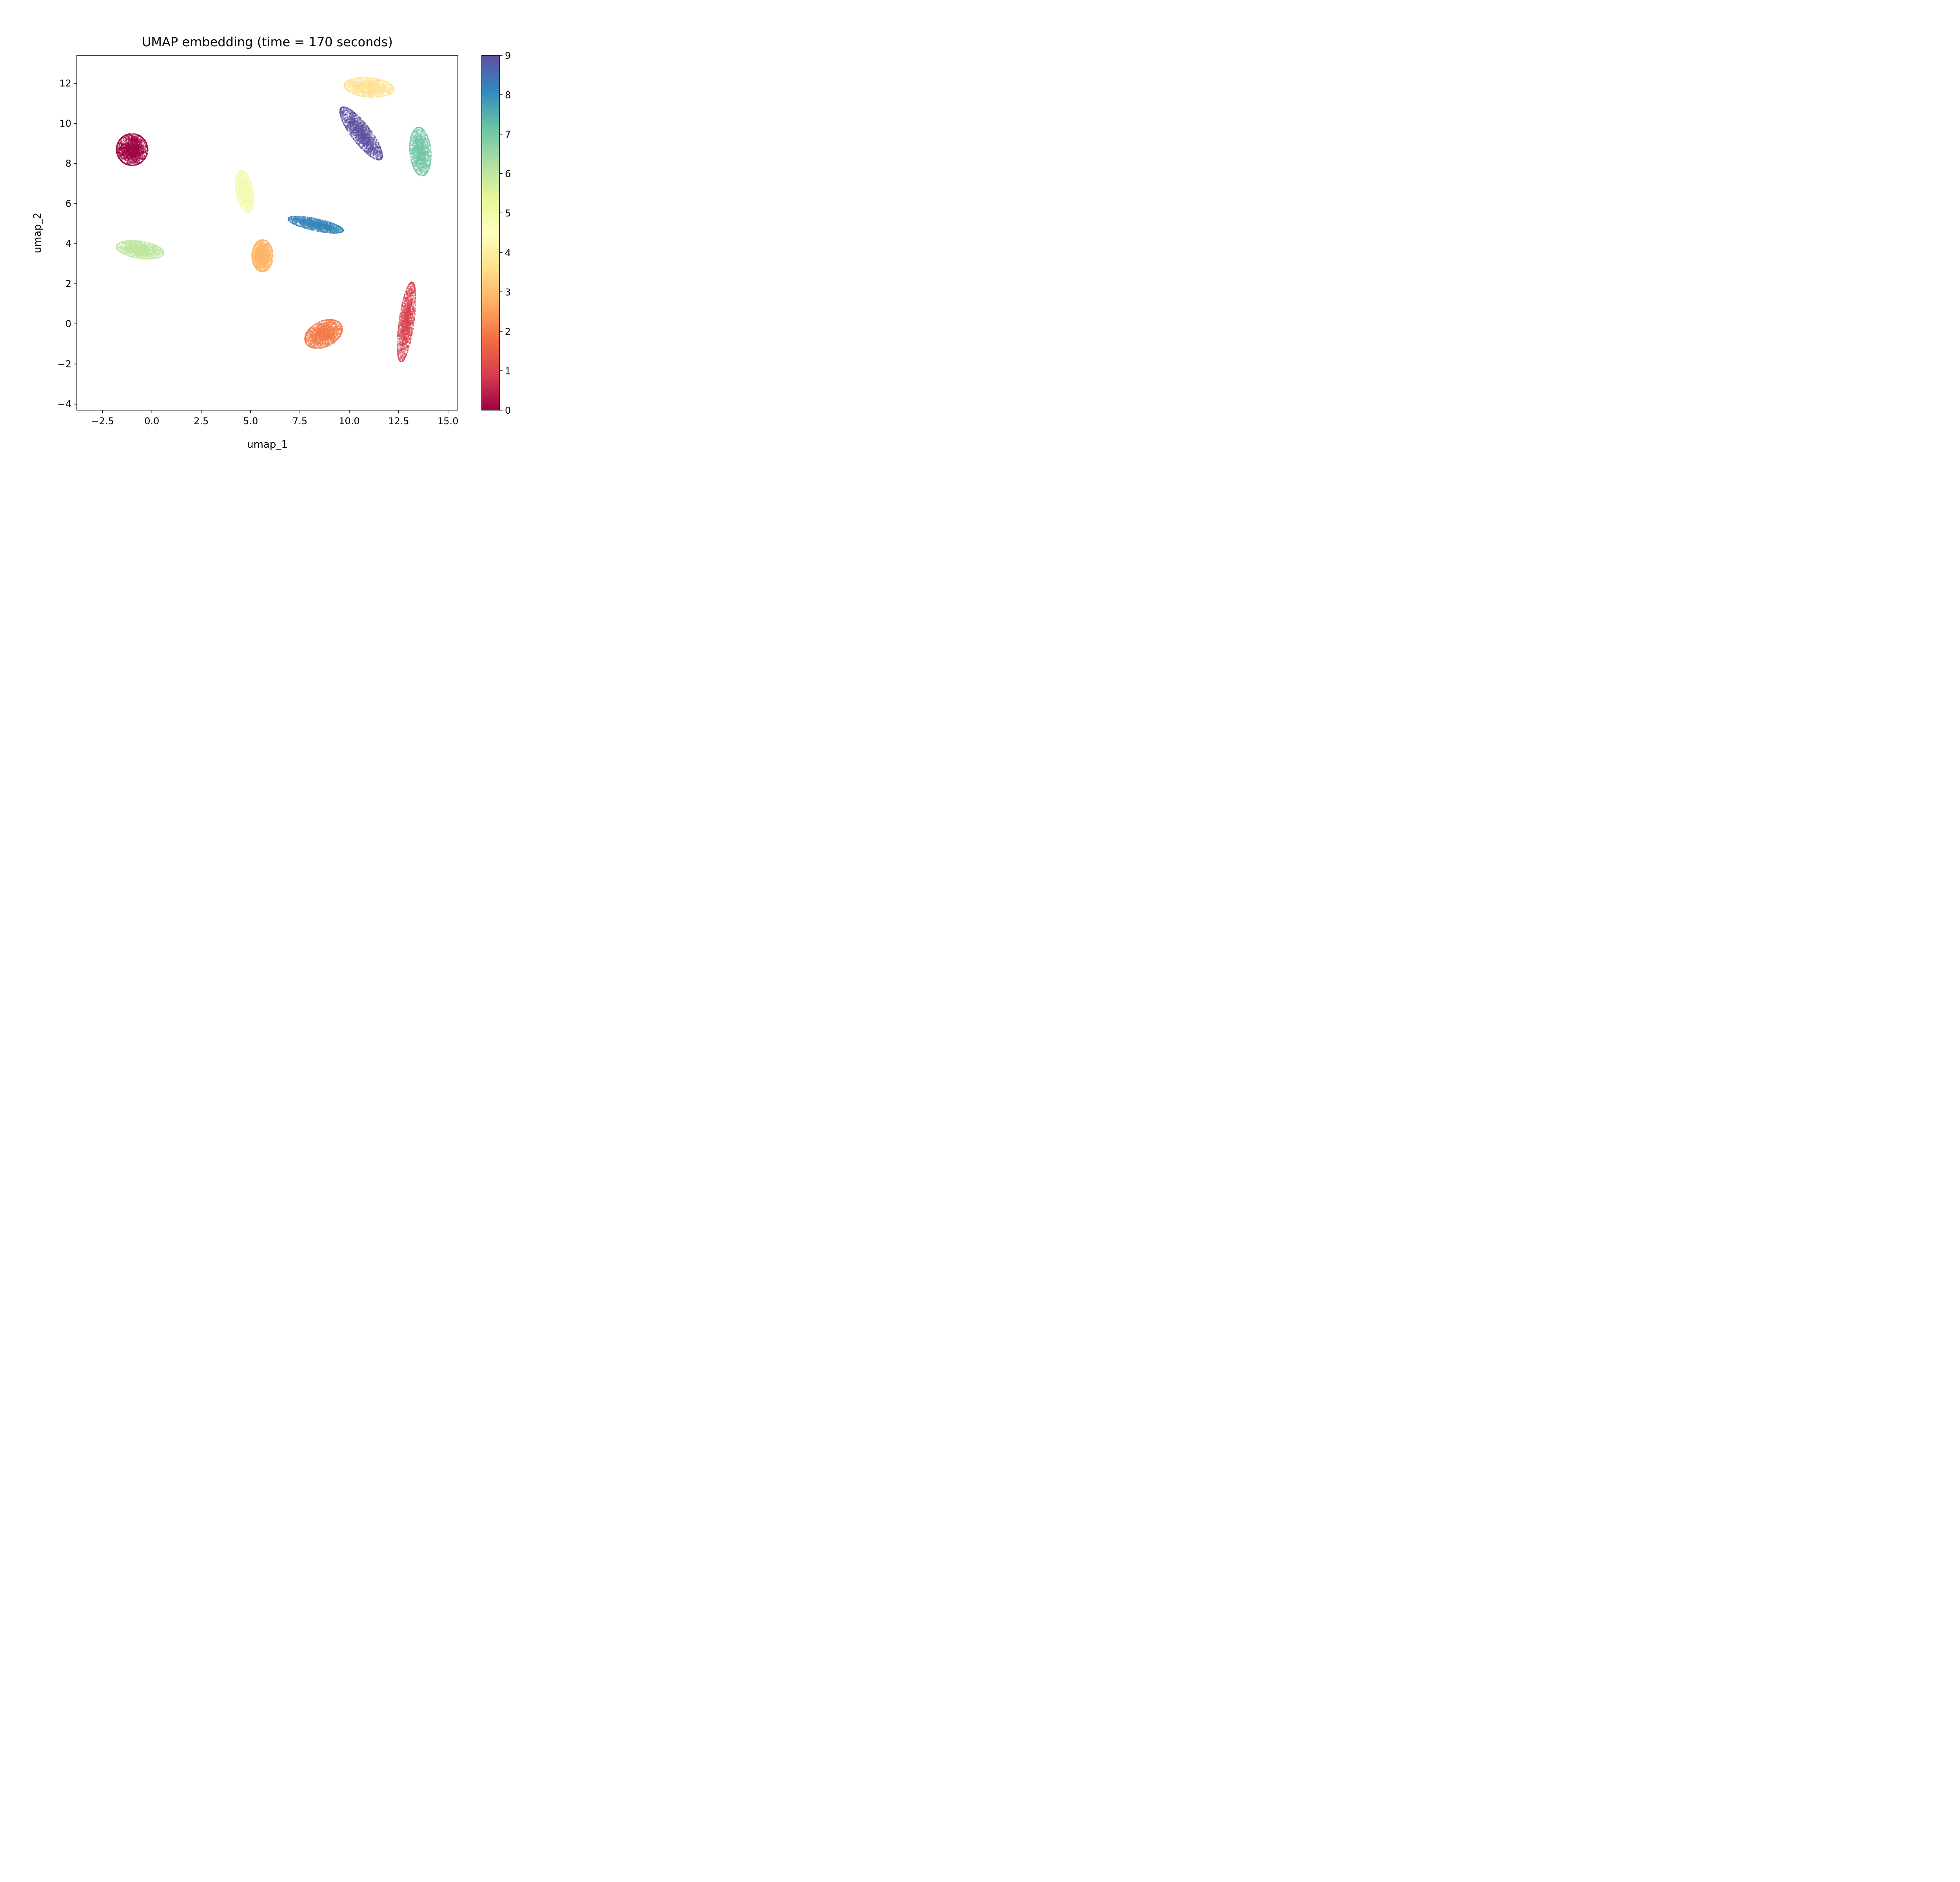 The image size is (1960, 1882). What do you see at coordinates (406, 322) in the screenshot?
I see `cluster-1-points` at bounding box center [406, 322].